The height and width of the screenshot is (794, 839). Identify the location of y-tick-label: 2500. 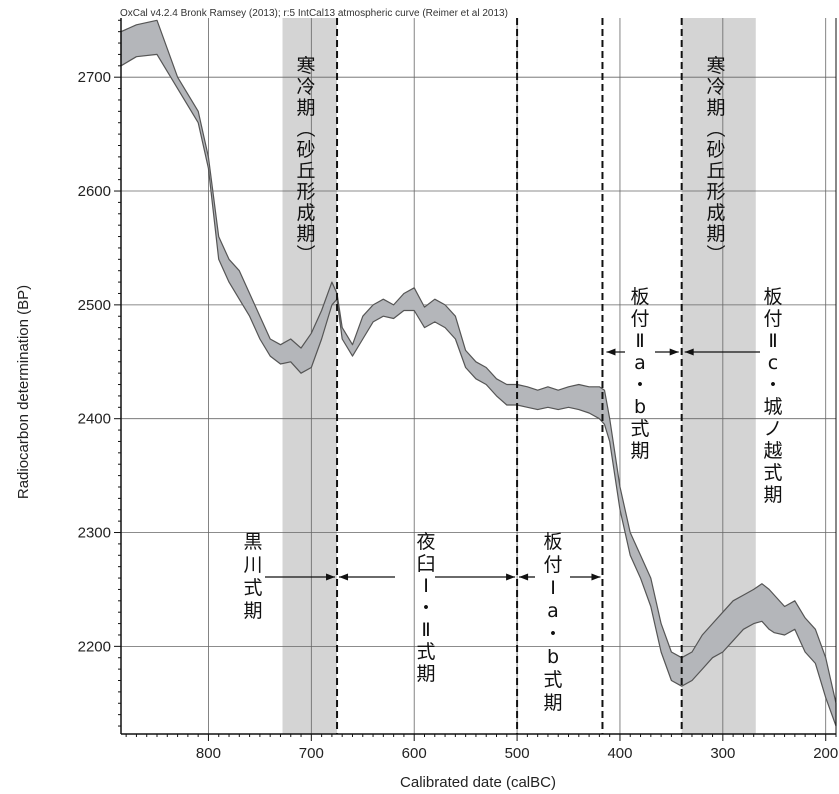
(94, 305).